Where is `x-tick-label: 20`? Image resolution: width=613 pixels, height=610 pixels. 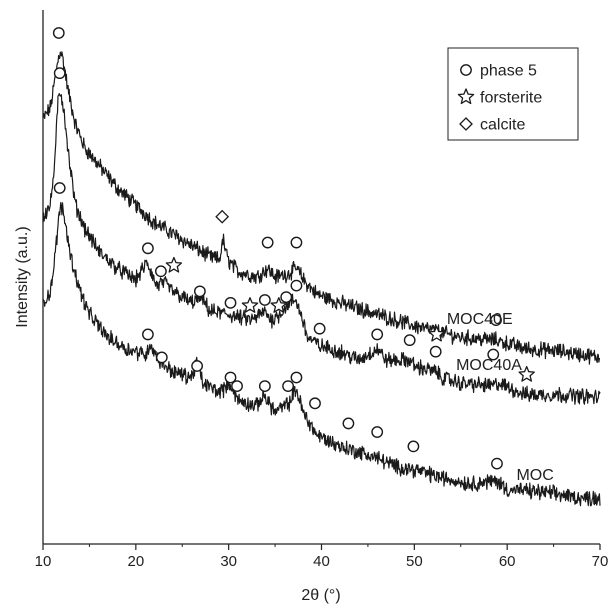
x-tick-label: 20 is located at coordinates (135, 561).